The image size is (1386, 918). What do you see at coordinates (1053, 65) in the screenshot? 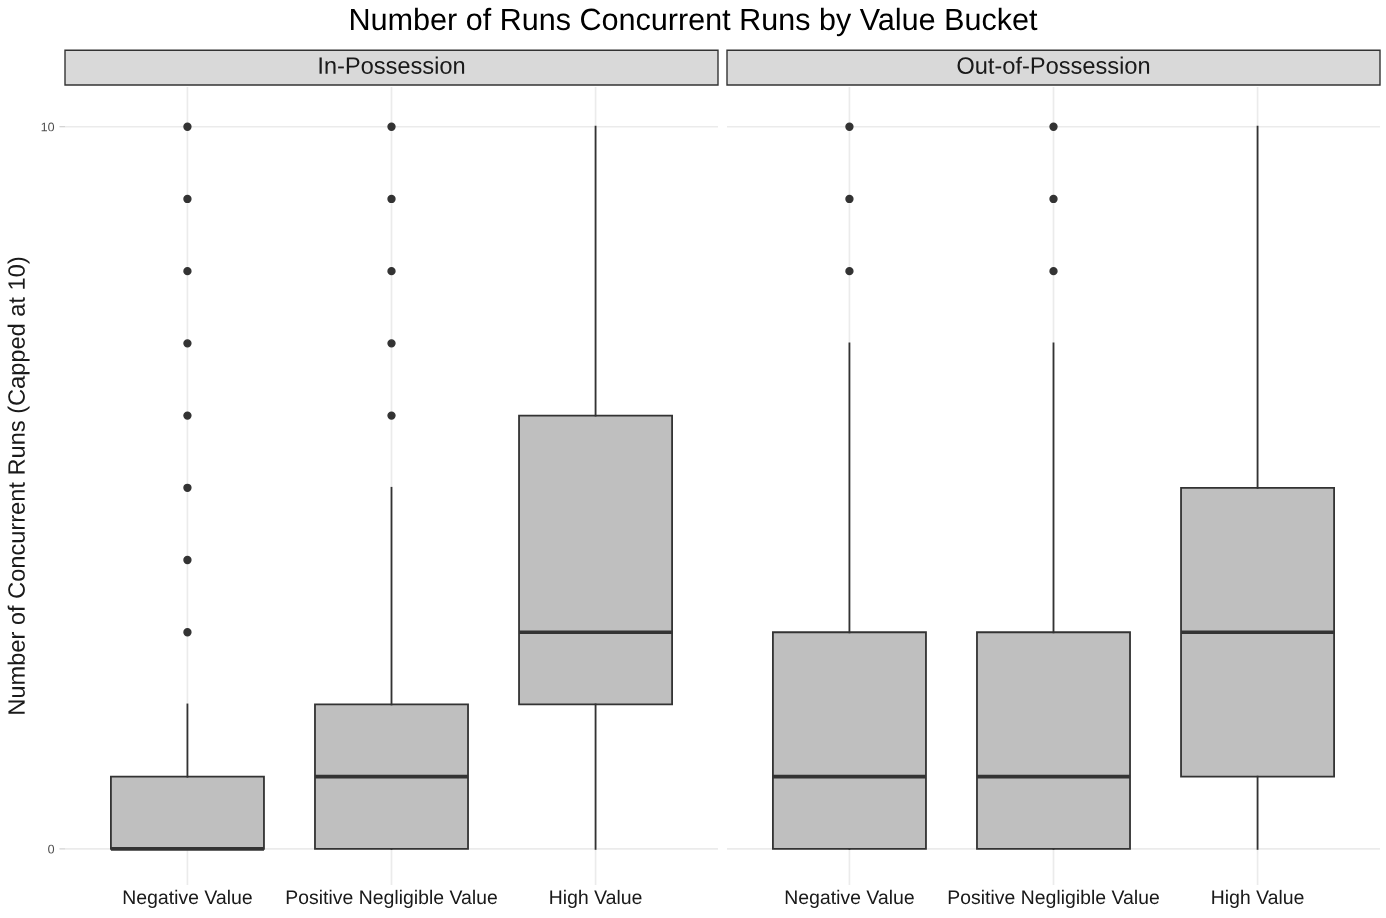
I see `chart-subtitle: Out-of-Possession` at bounding box center [1053, 65].